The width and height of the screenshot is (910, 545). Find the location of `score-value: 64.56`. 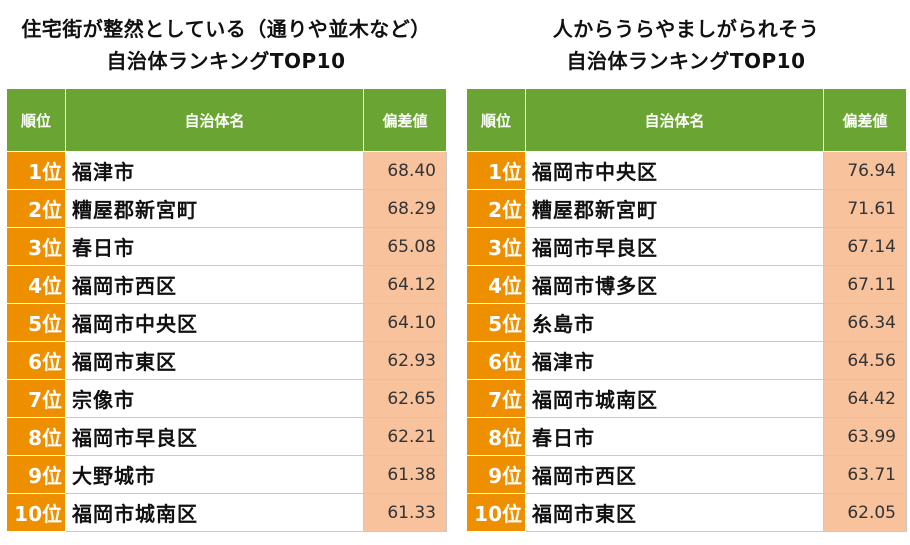

score-value: 64.56 is located at coordinates (865, 360).